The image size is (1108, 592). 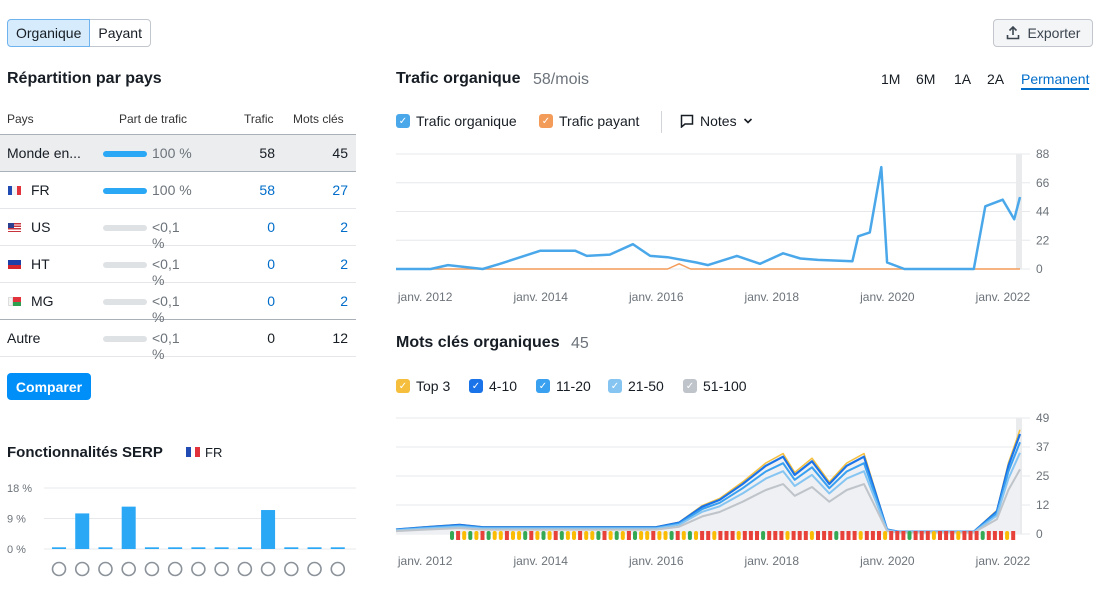 I want to click on image-chart-icon, so click(x=128, y=569).